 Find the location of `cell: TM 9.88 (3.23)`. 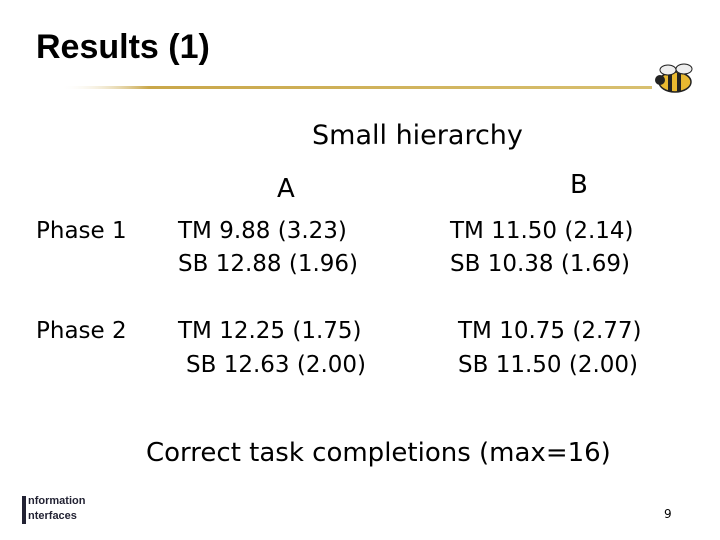

cell: TM 9.88 (3.23) is located at coordinates (262, 231).